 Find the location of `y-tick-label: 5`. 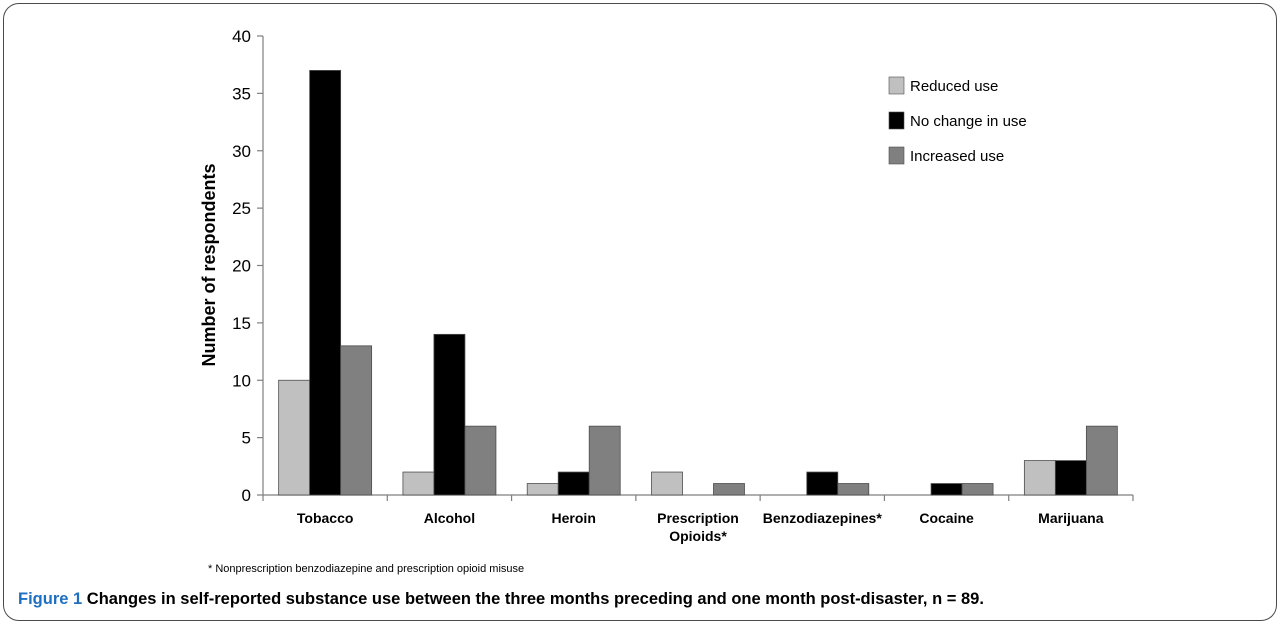

y-tick-label: 5 is located at coordinates (246, 438).